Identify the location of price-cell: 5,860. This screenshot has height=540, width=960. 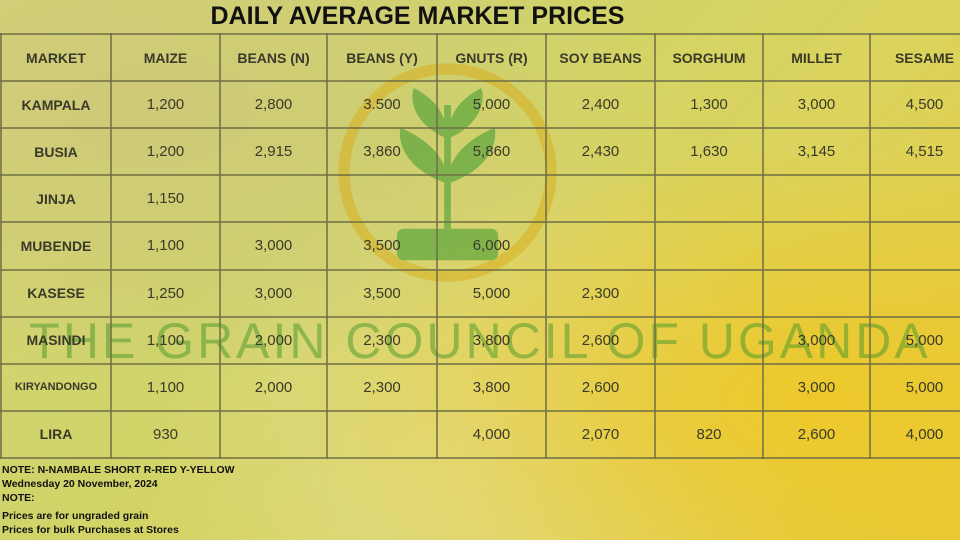
(491, 152).